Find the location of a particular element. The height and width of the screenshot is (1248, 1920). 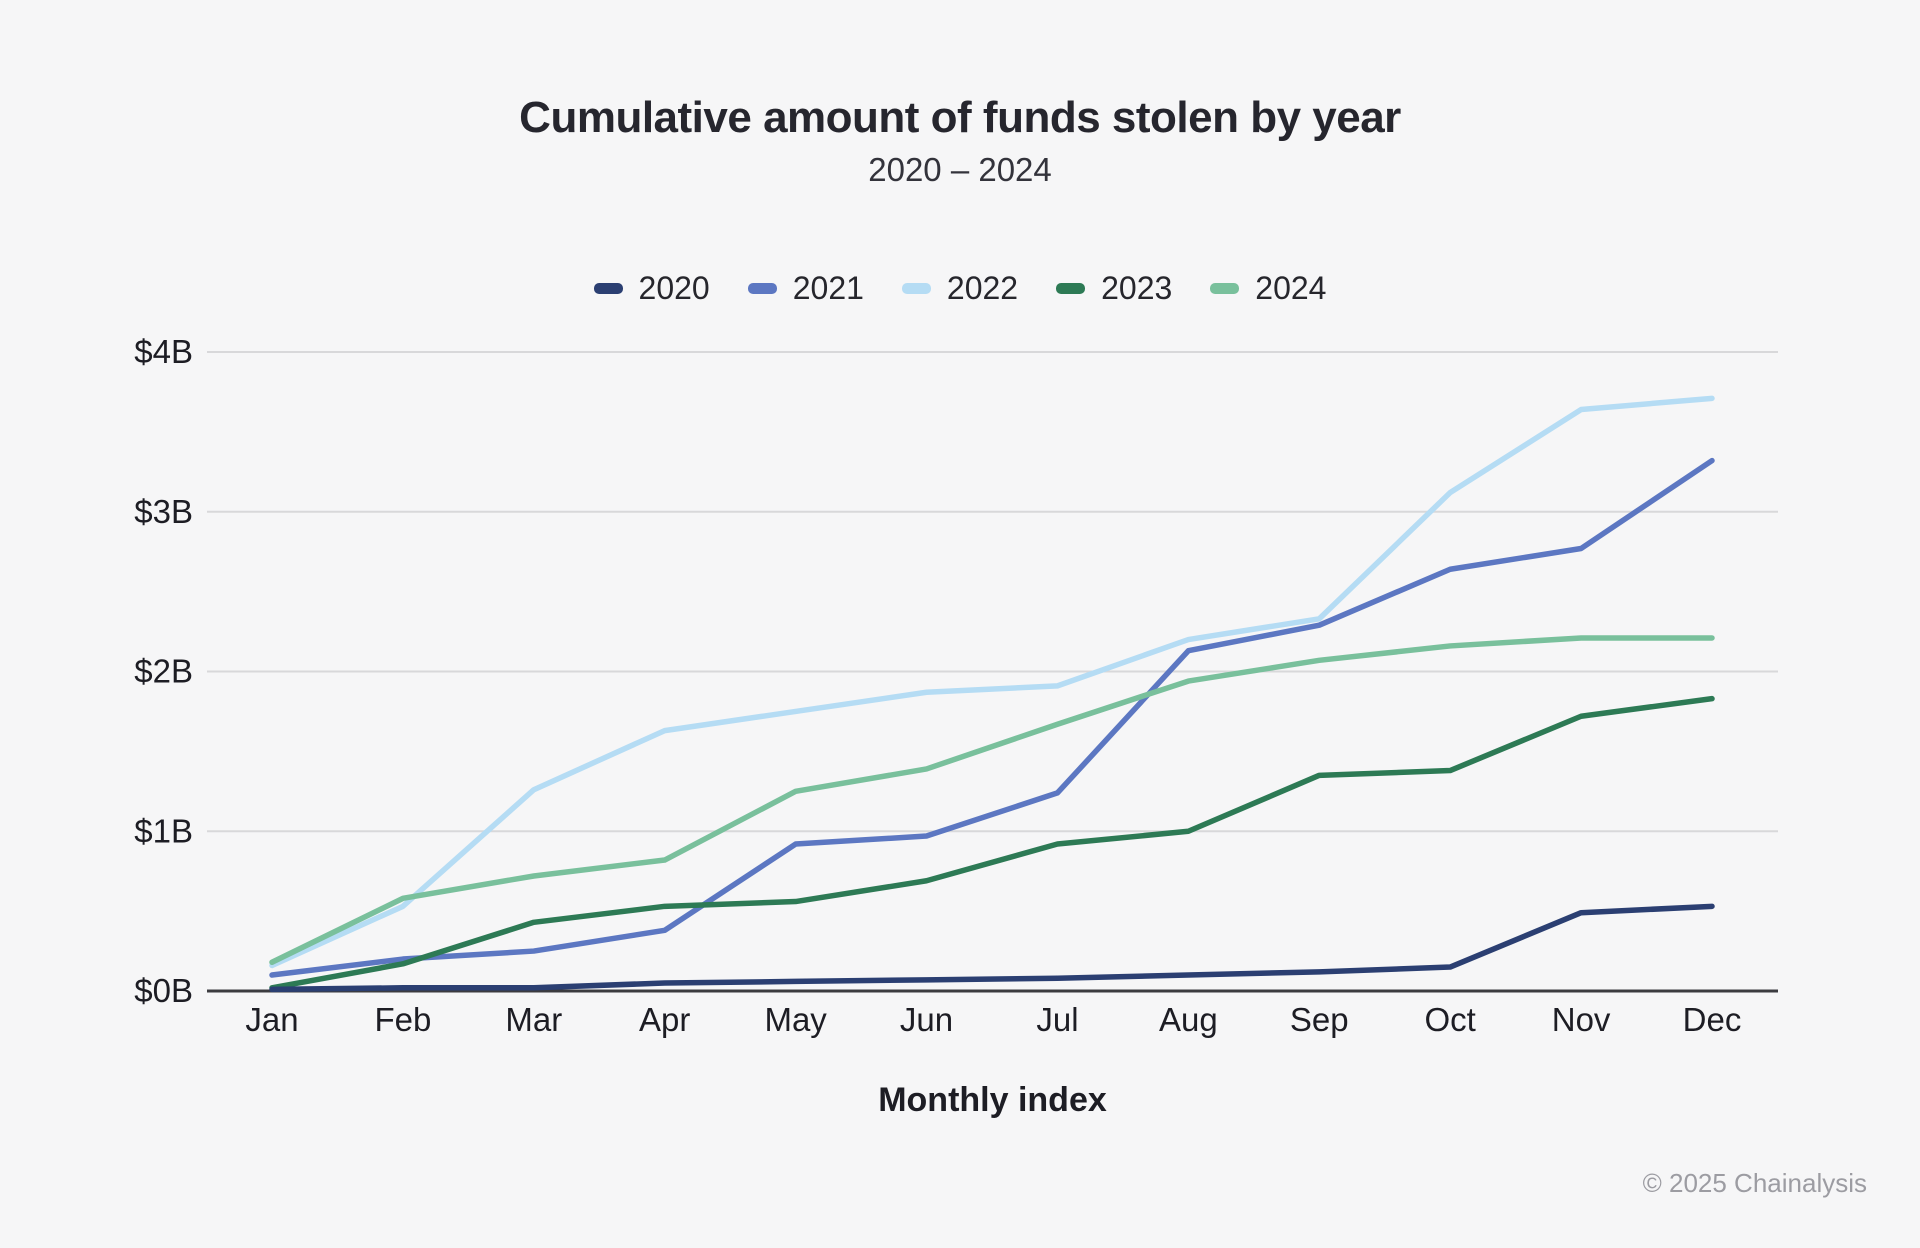

legend-item-2023: 2023 is located at coordinates (1114, 288).